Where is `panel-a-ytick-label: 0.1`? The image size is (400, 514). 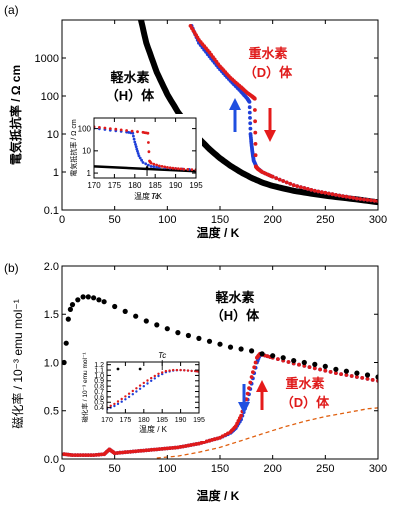 panel-a-ytick-label: 0.1 is located at coordinates (51, 211).